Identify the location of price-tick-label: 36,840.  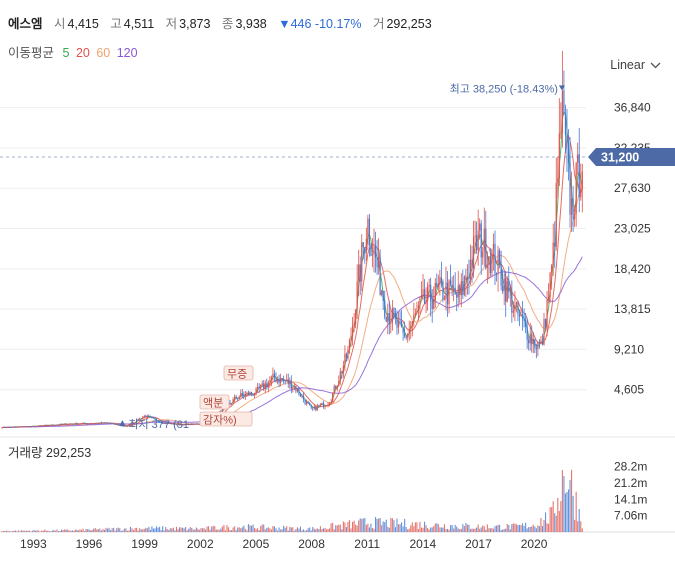
(632, 108).